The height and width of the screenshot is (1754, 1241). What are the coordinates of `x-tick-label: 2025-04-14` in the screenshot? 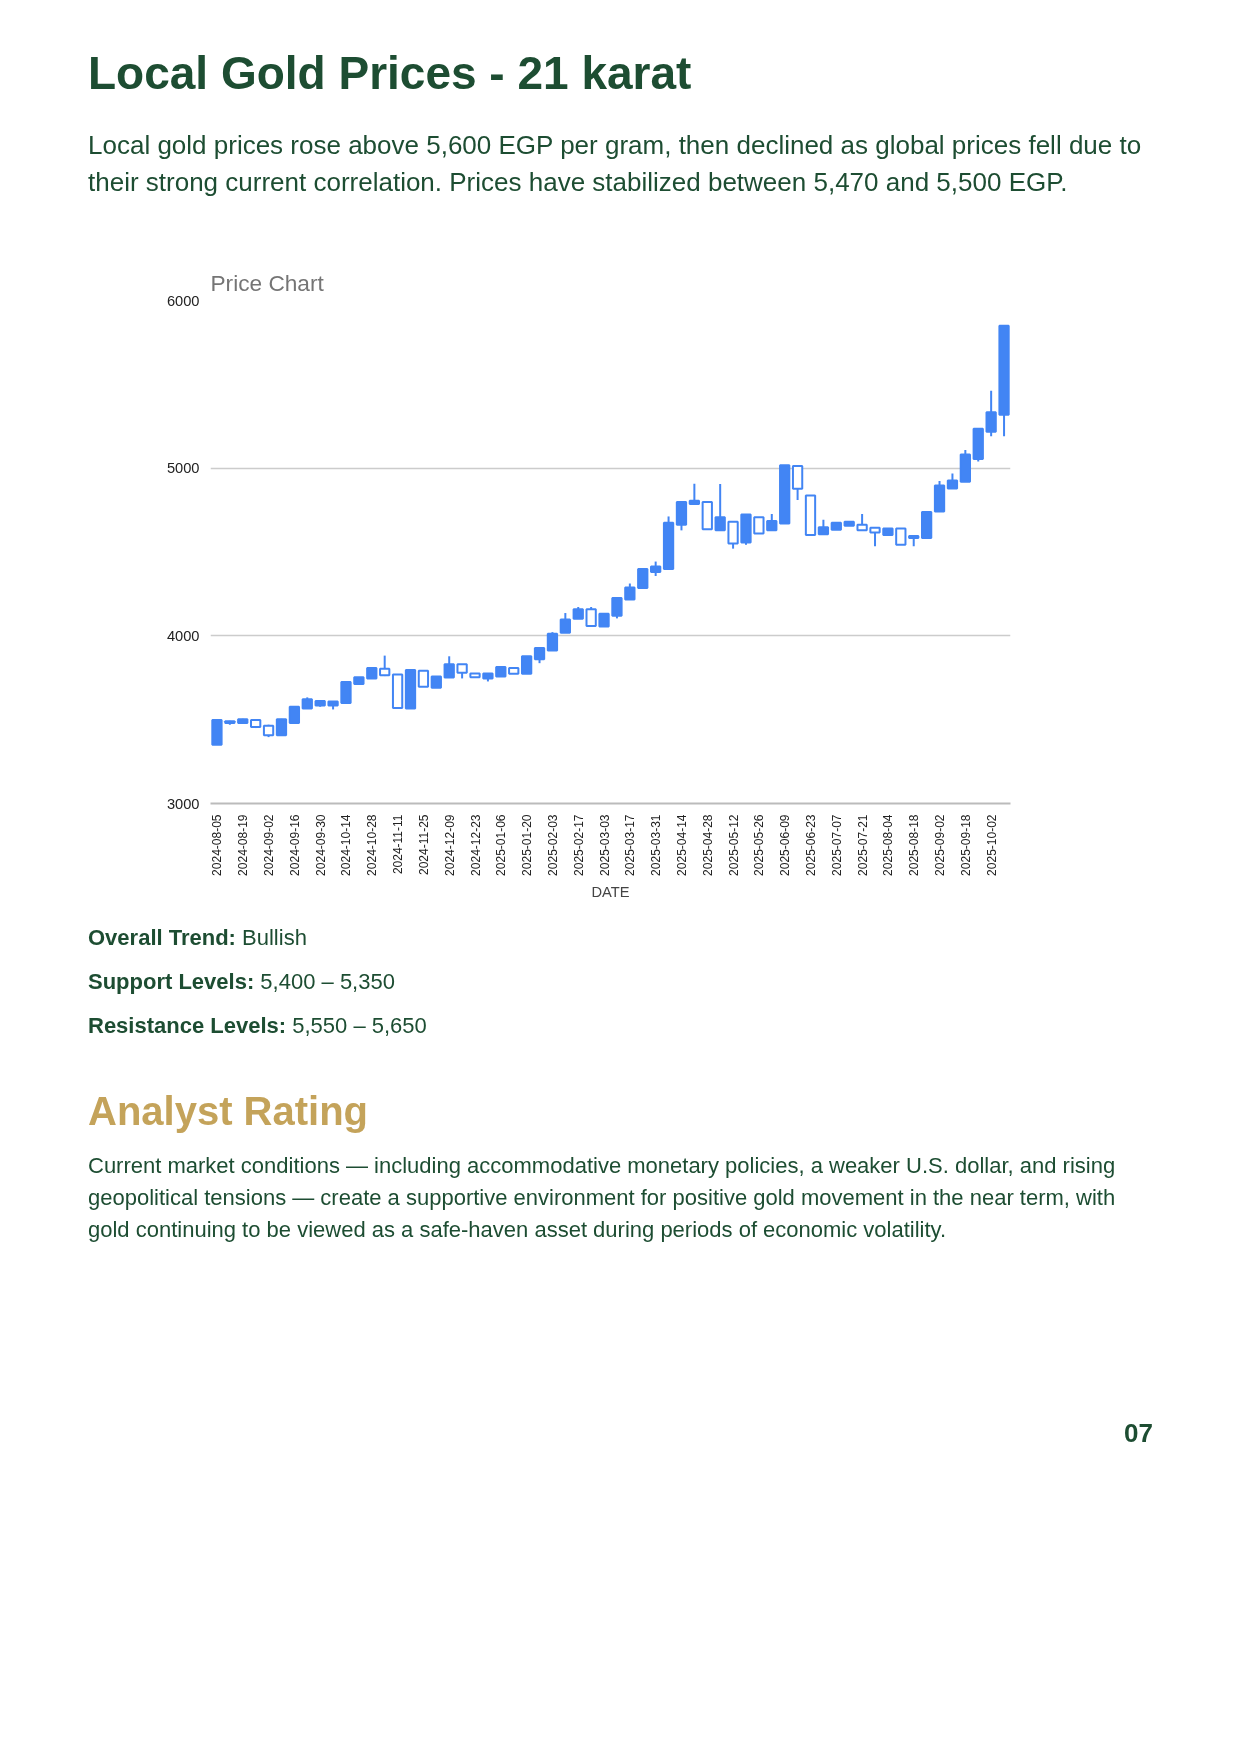 It's located at (681, 845).